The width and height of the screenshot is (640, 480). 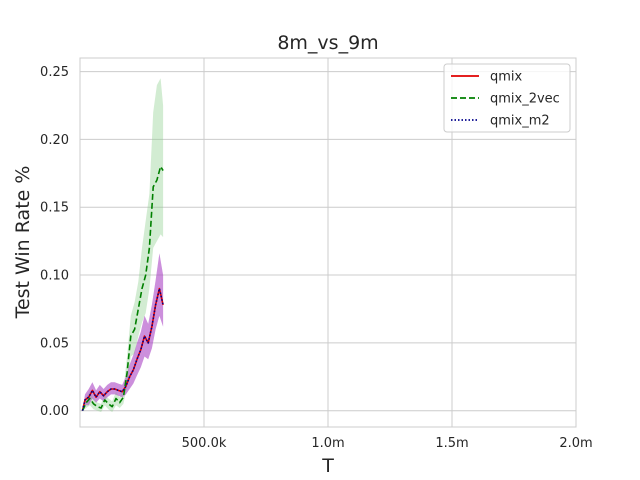 I want to click on x-tick-labels: 500.0k 1.0m 1.5m 2.0m, so click(x=387, y=443).